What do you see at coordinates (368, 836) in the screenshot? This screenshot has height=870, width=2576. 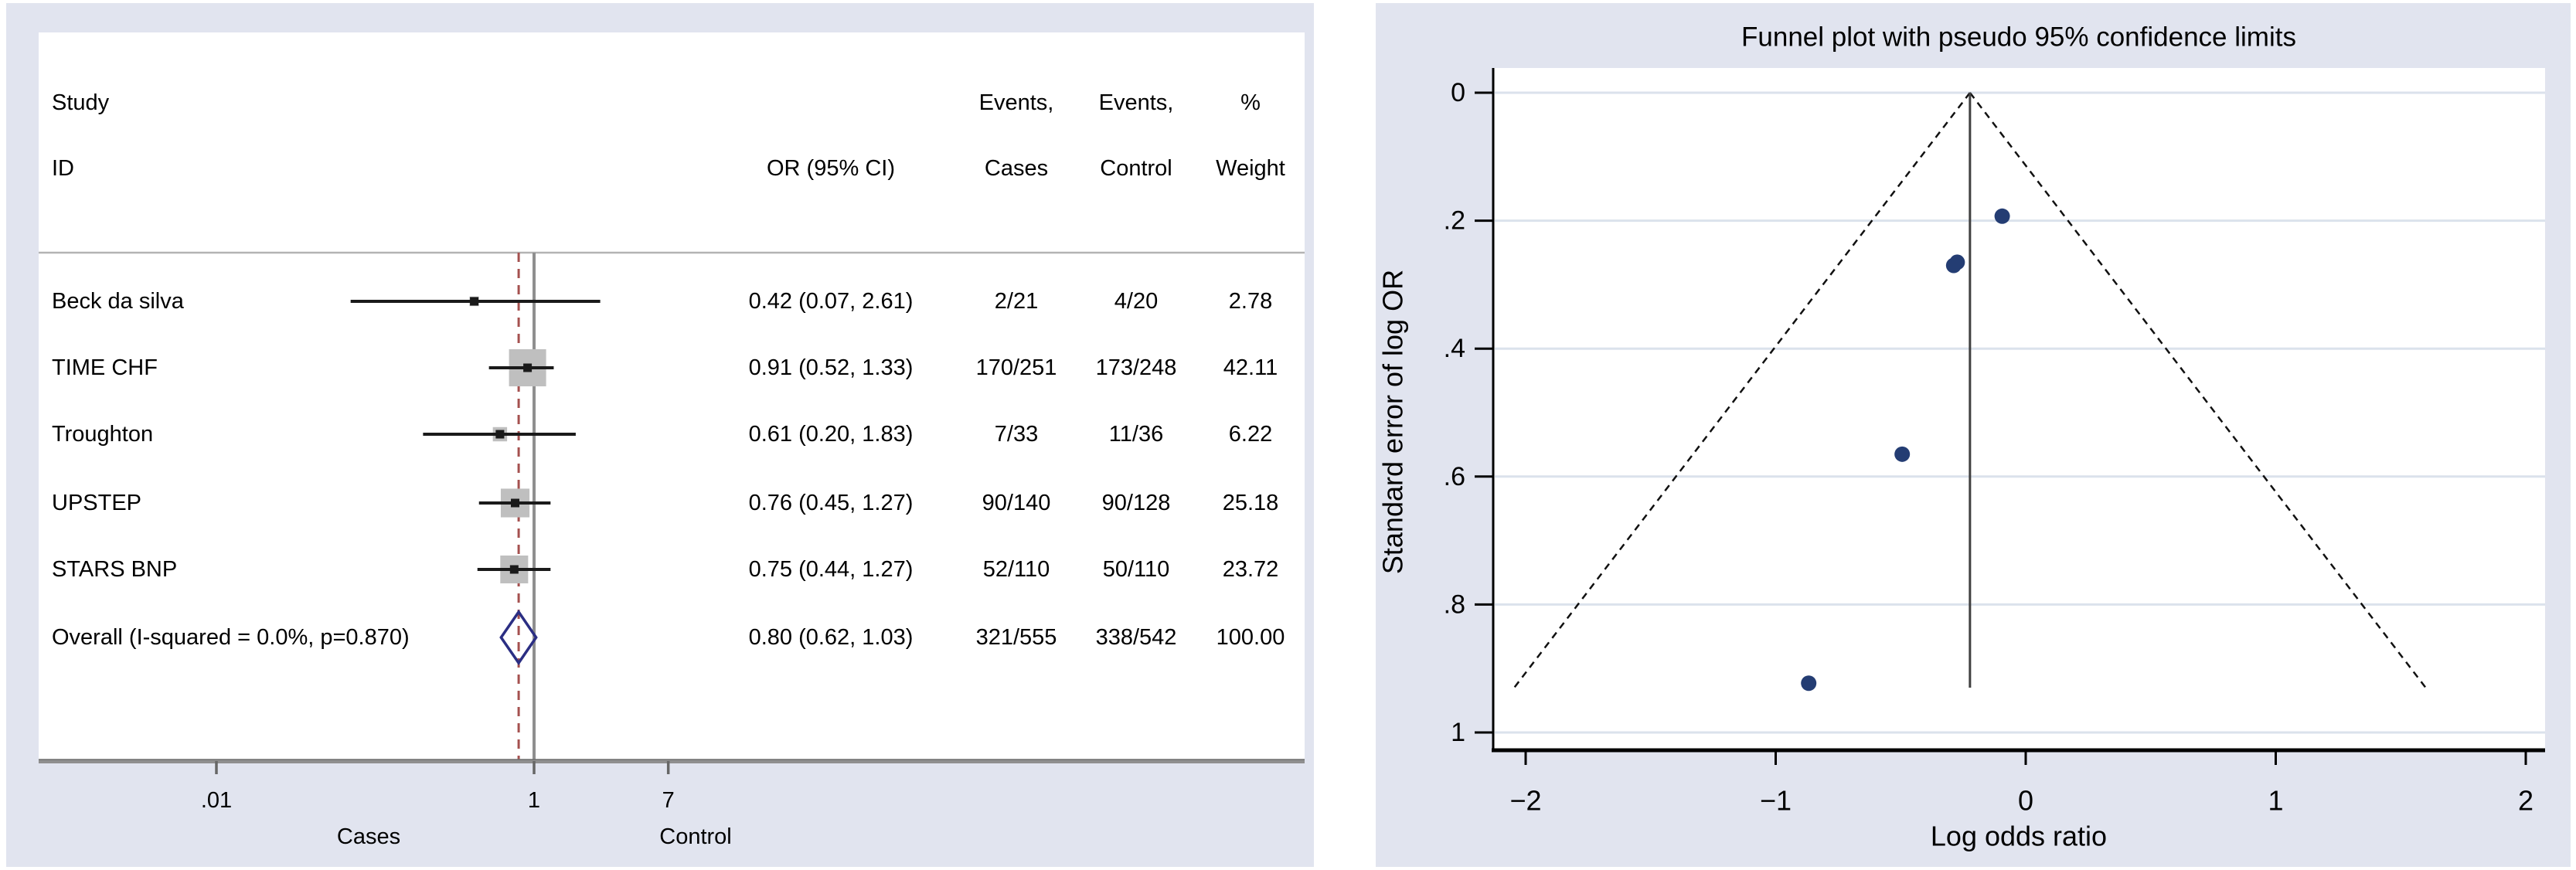 I see `axis-group-label-cases: Cases` at bounding box center [368, 836].